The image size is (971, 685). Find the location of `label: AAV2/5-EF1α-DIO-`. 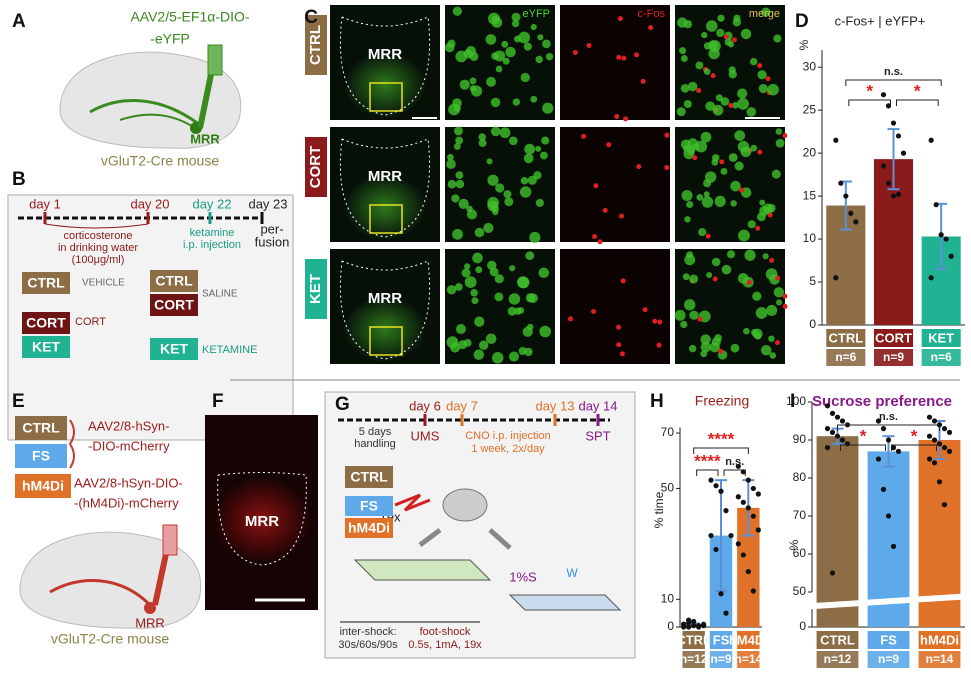

label: AAV2/5-EF1α-DIO- is located at coordinates (189, 17).